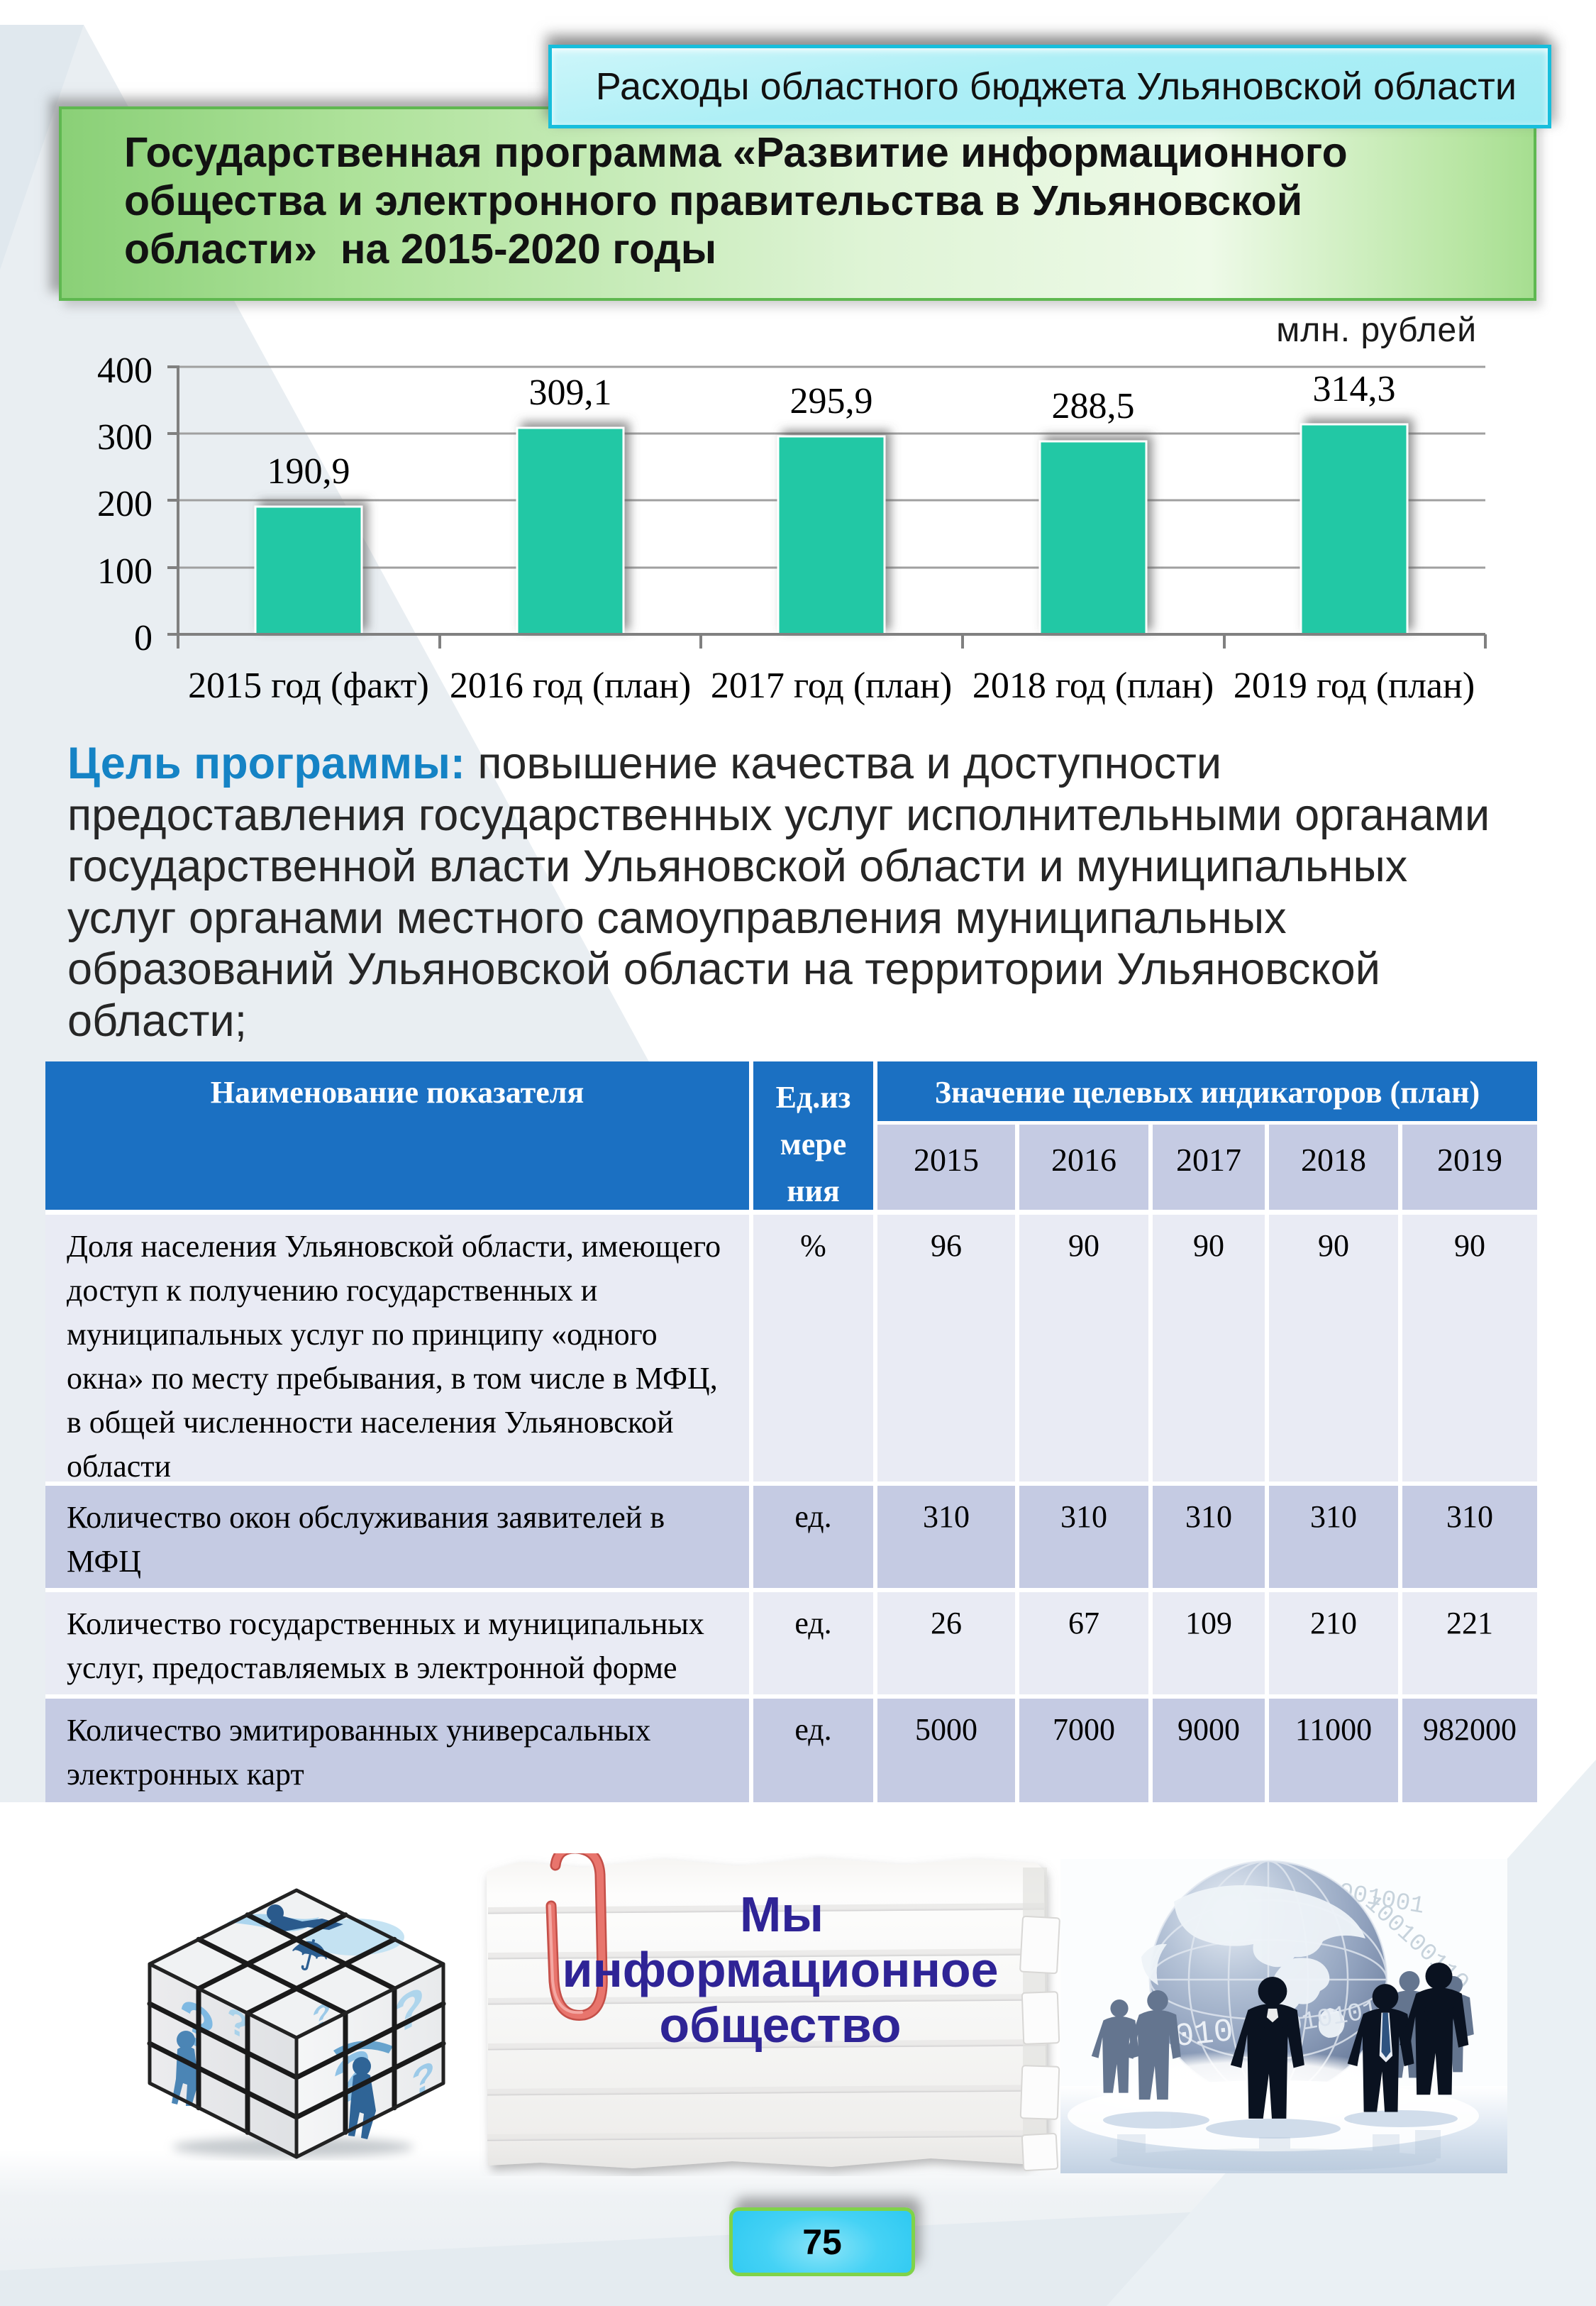  I want to click on svg-text: 400, so click(125, 371).